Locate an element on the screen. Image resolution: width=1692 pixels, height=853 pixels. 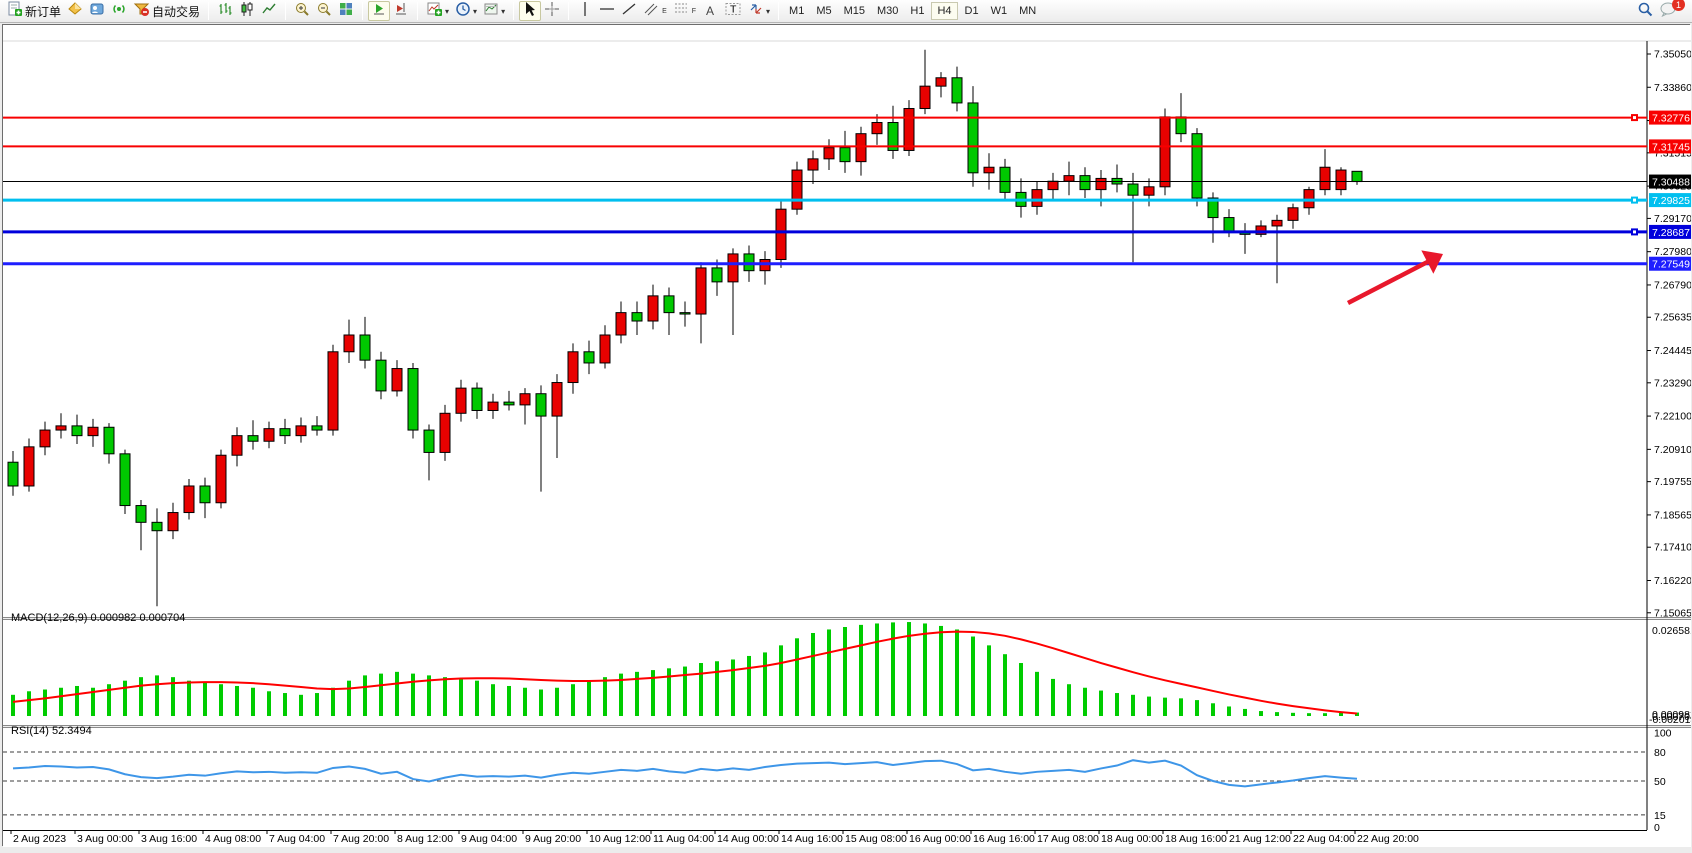
palette-button is located at coordinates (75, 11).